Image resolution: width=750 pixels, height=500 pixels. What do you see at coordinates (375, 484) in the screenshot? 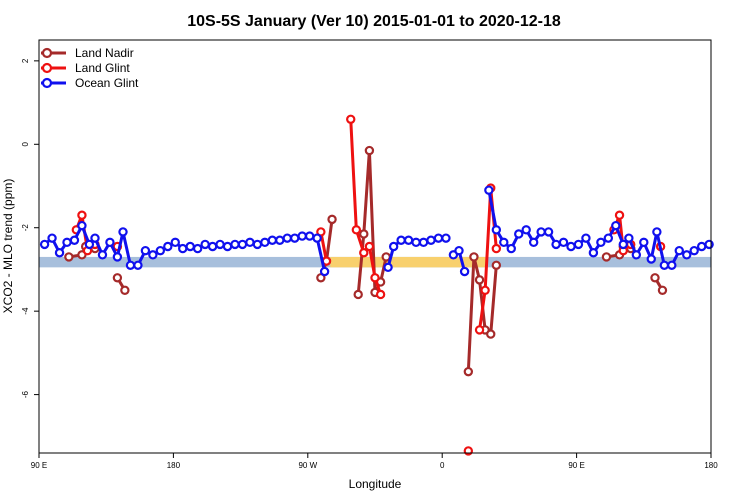
I see `x-axis-label: Longitude` at bounding box center [375, 484].